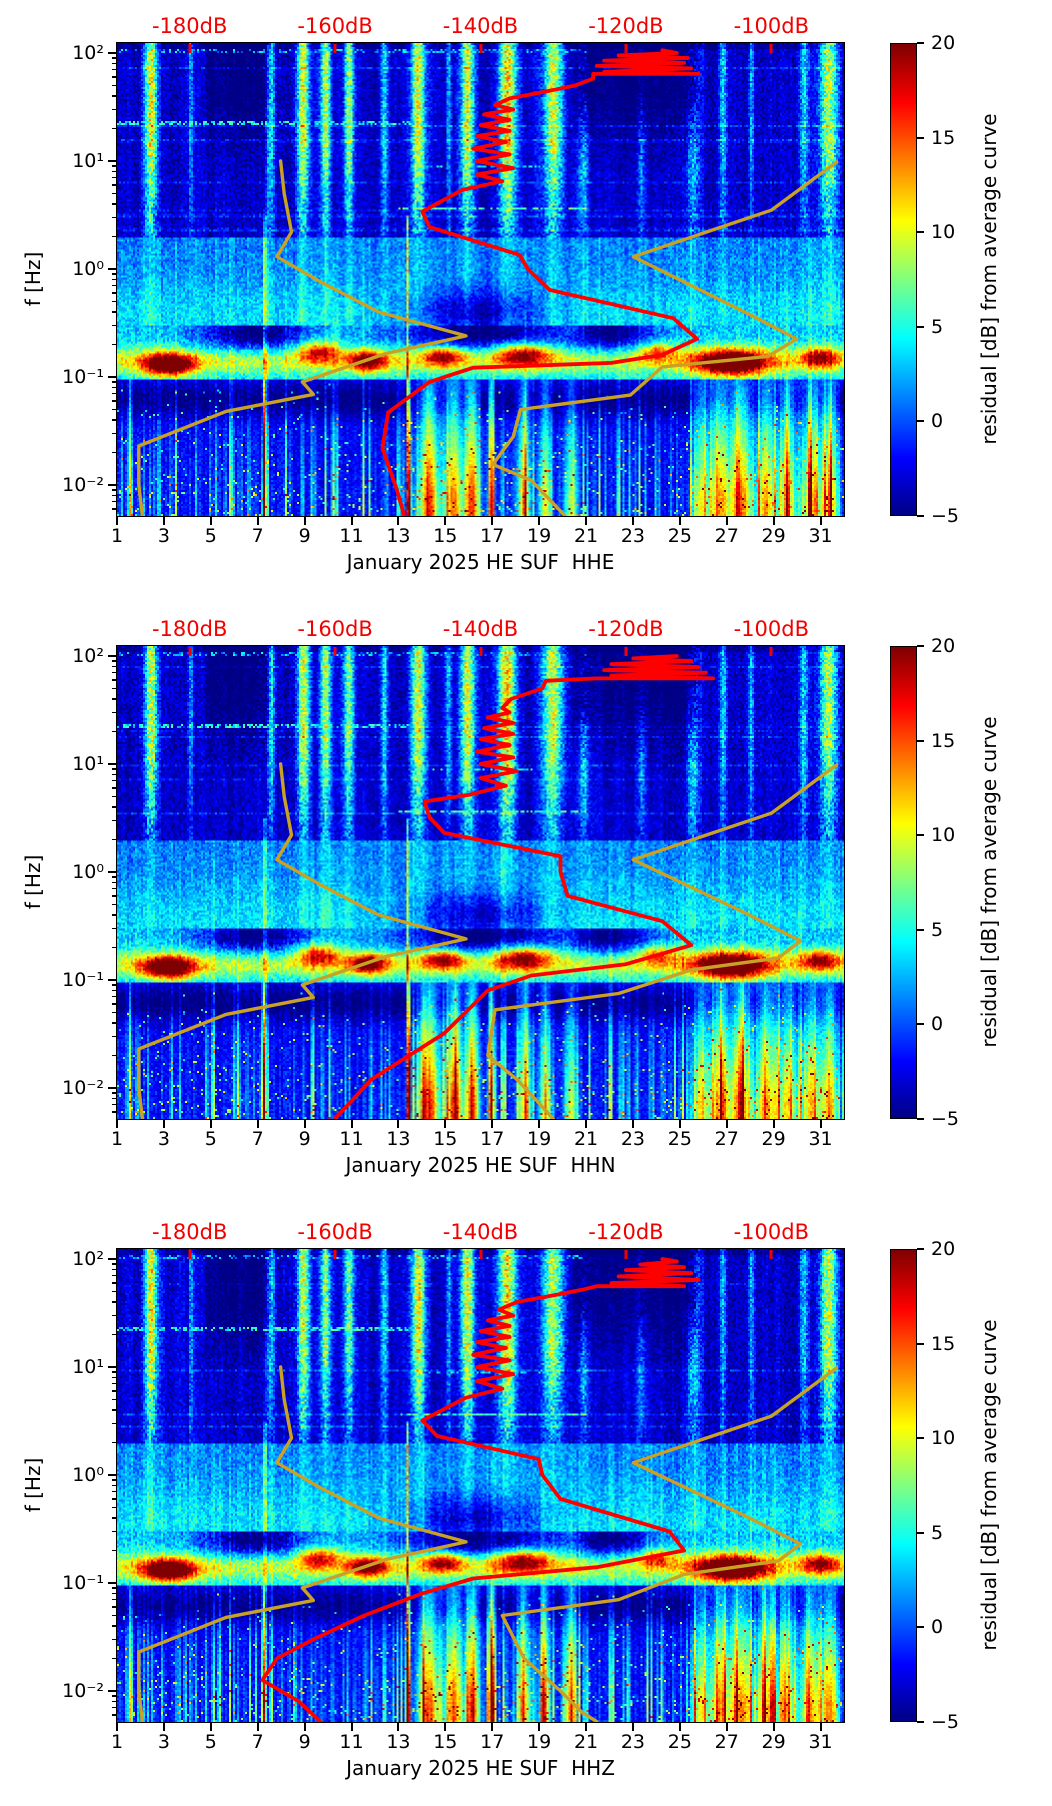 This screenshot has height=1806, width=1052. What do you see at coordinates (626, 26) in the screenshot?
I see `db-axis-label: -120dB` at bounding box center [626, 26].